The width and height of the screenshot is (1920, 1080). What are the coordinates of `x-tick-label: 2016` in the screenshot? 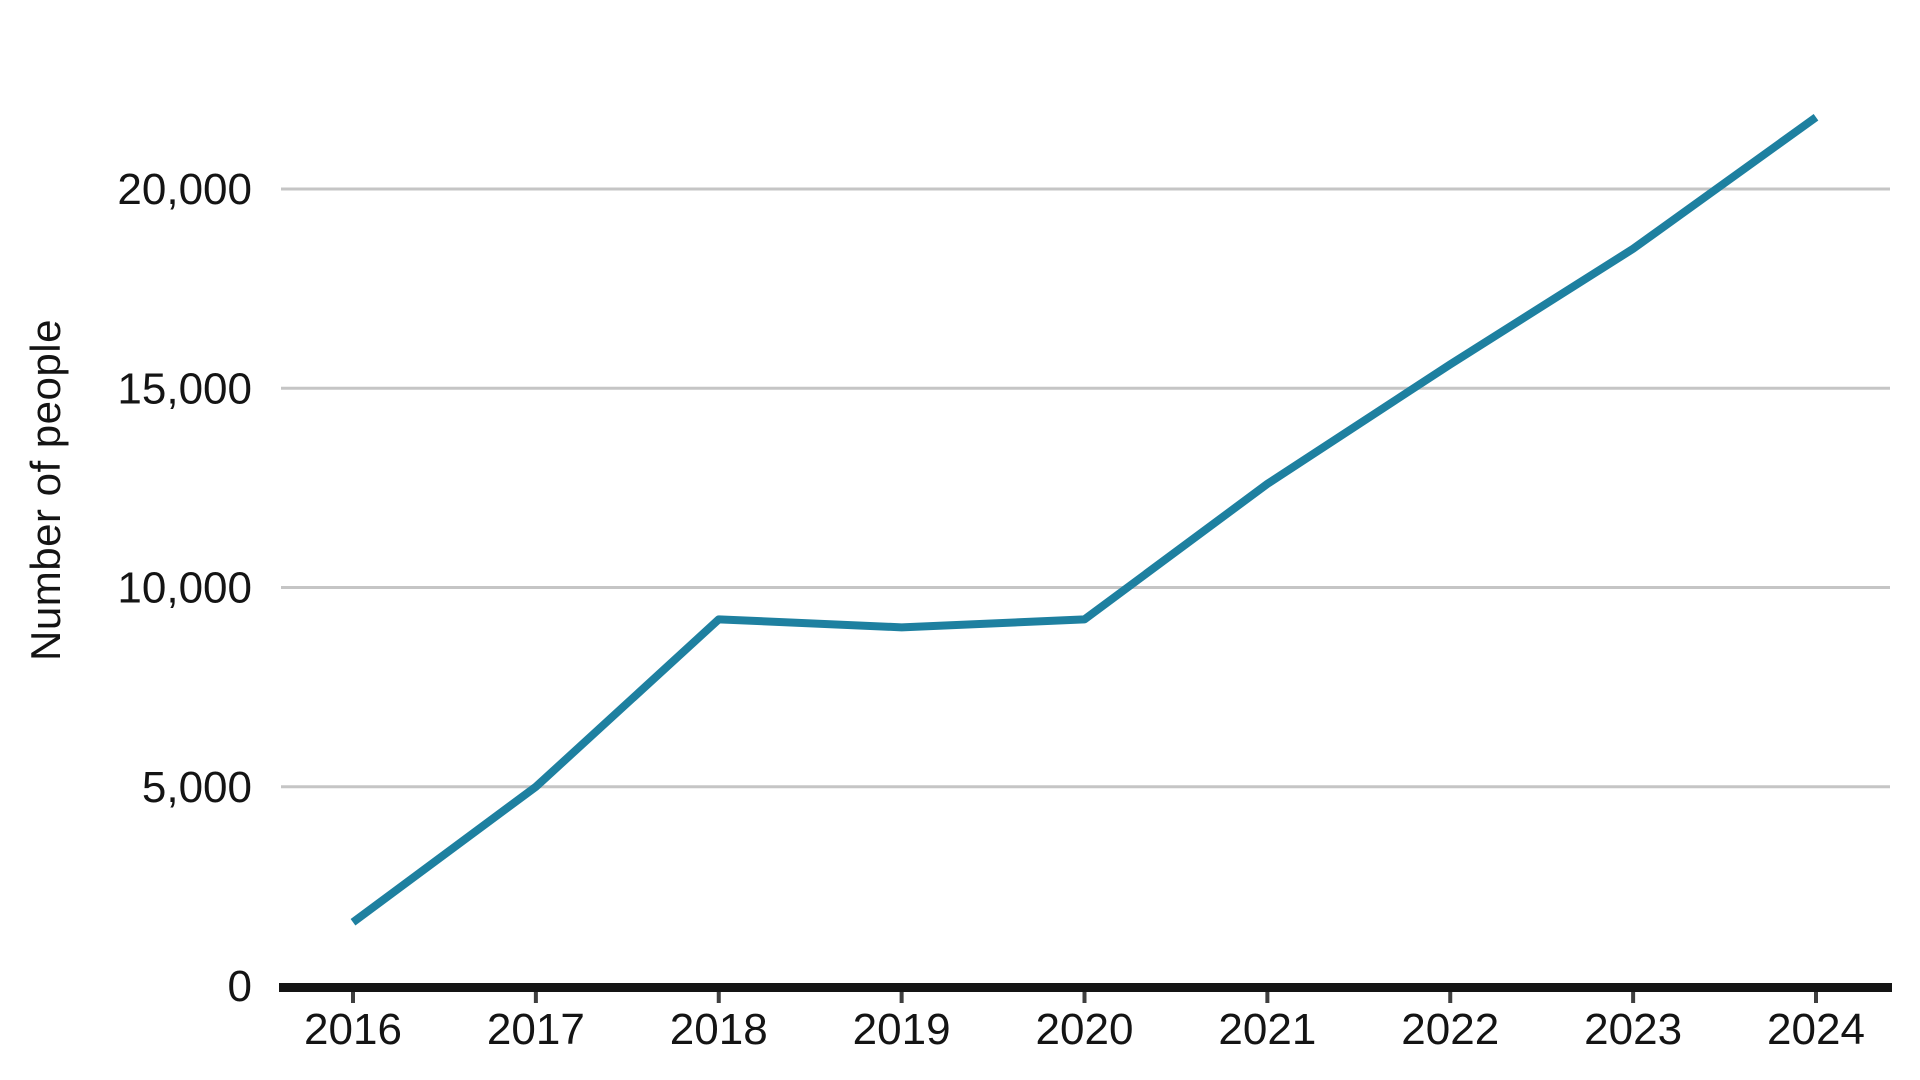 It's located at (353, 1029).